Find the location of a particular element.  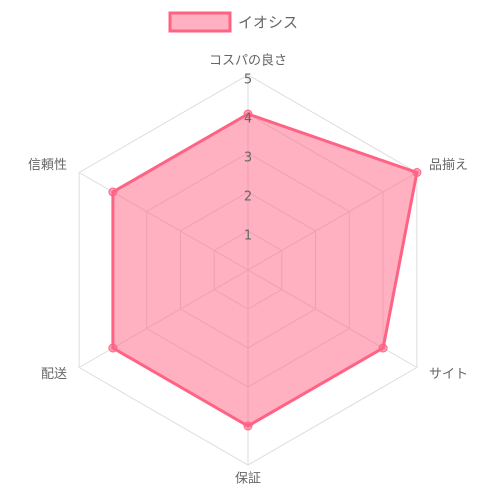

legend-label: イオシス is located at coordinates (268, 23).